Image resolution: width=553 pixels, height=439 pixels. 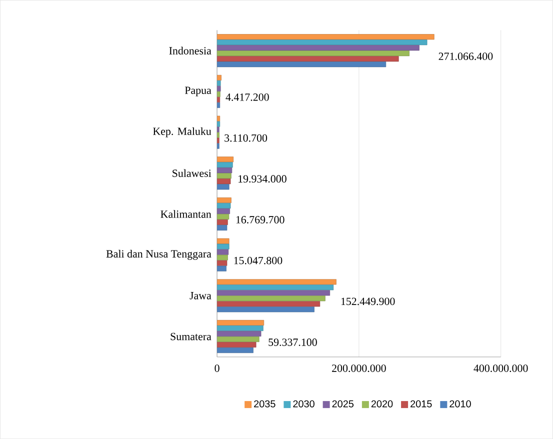 I want to click on y-tick-label: Papua, so click(x=198, y=91).